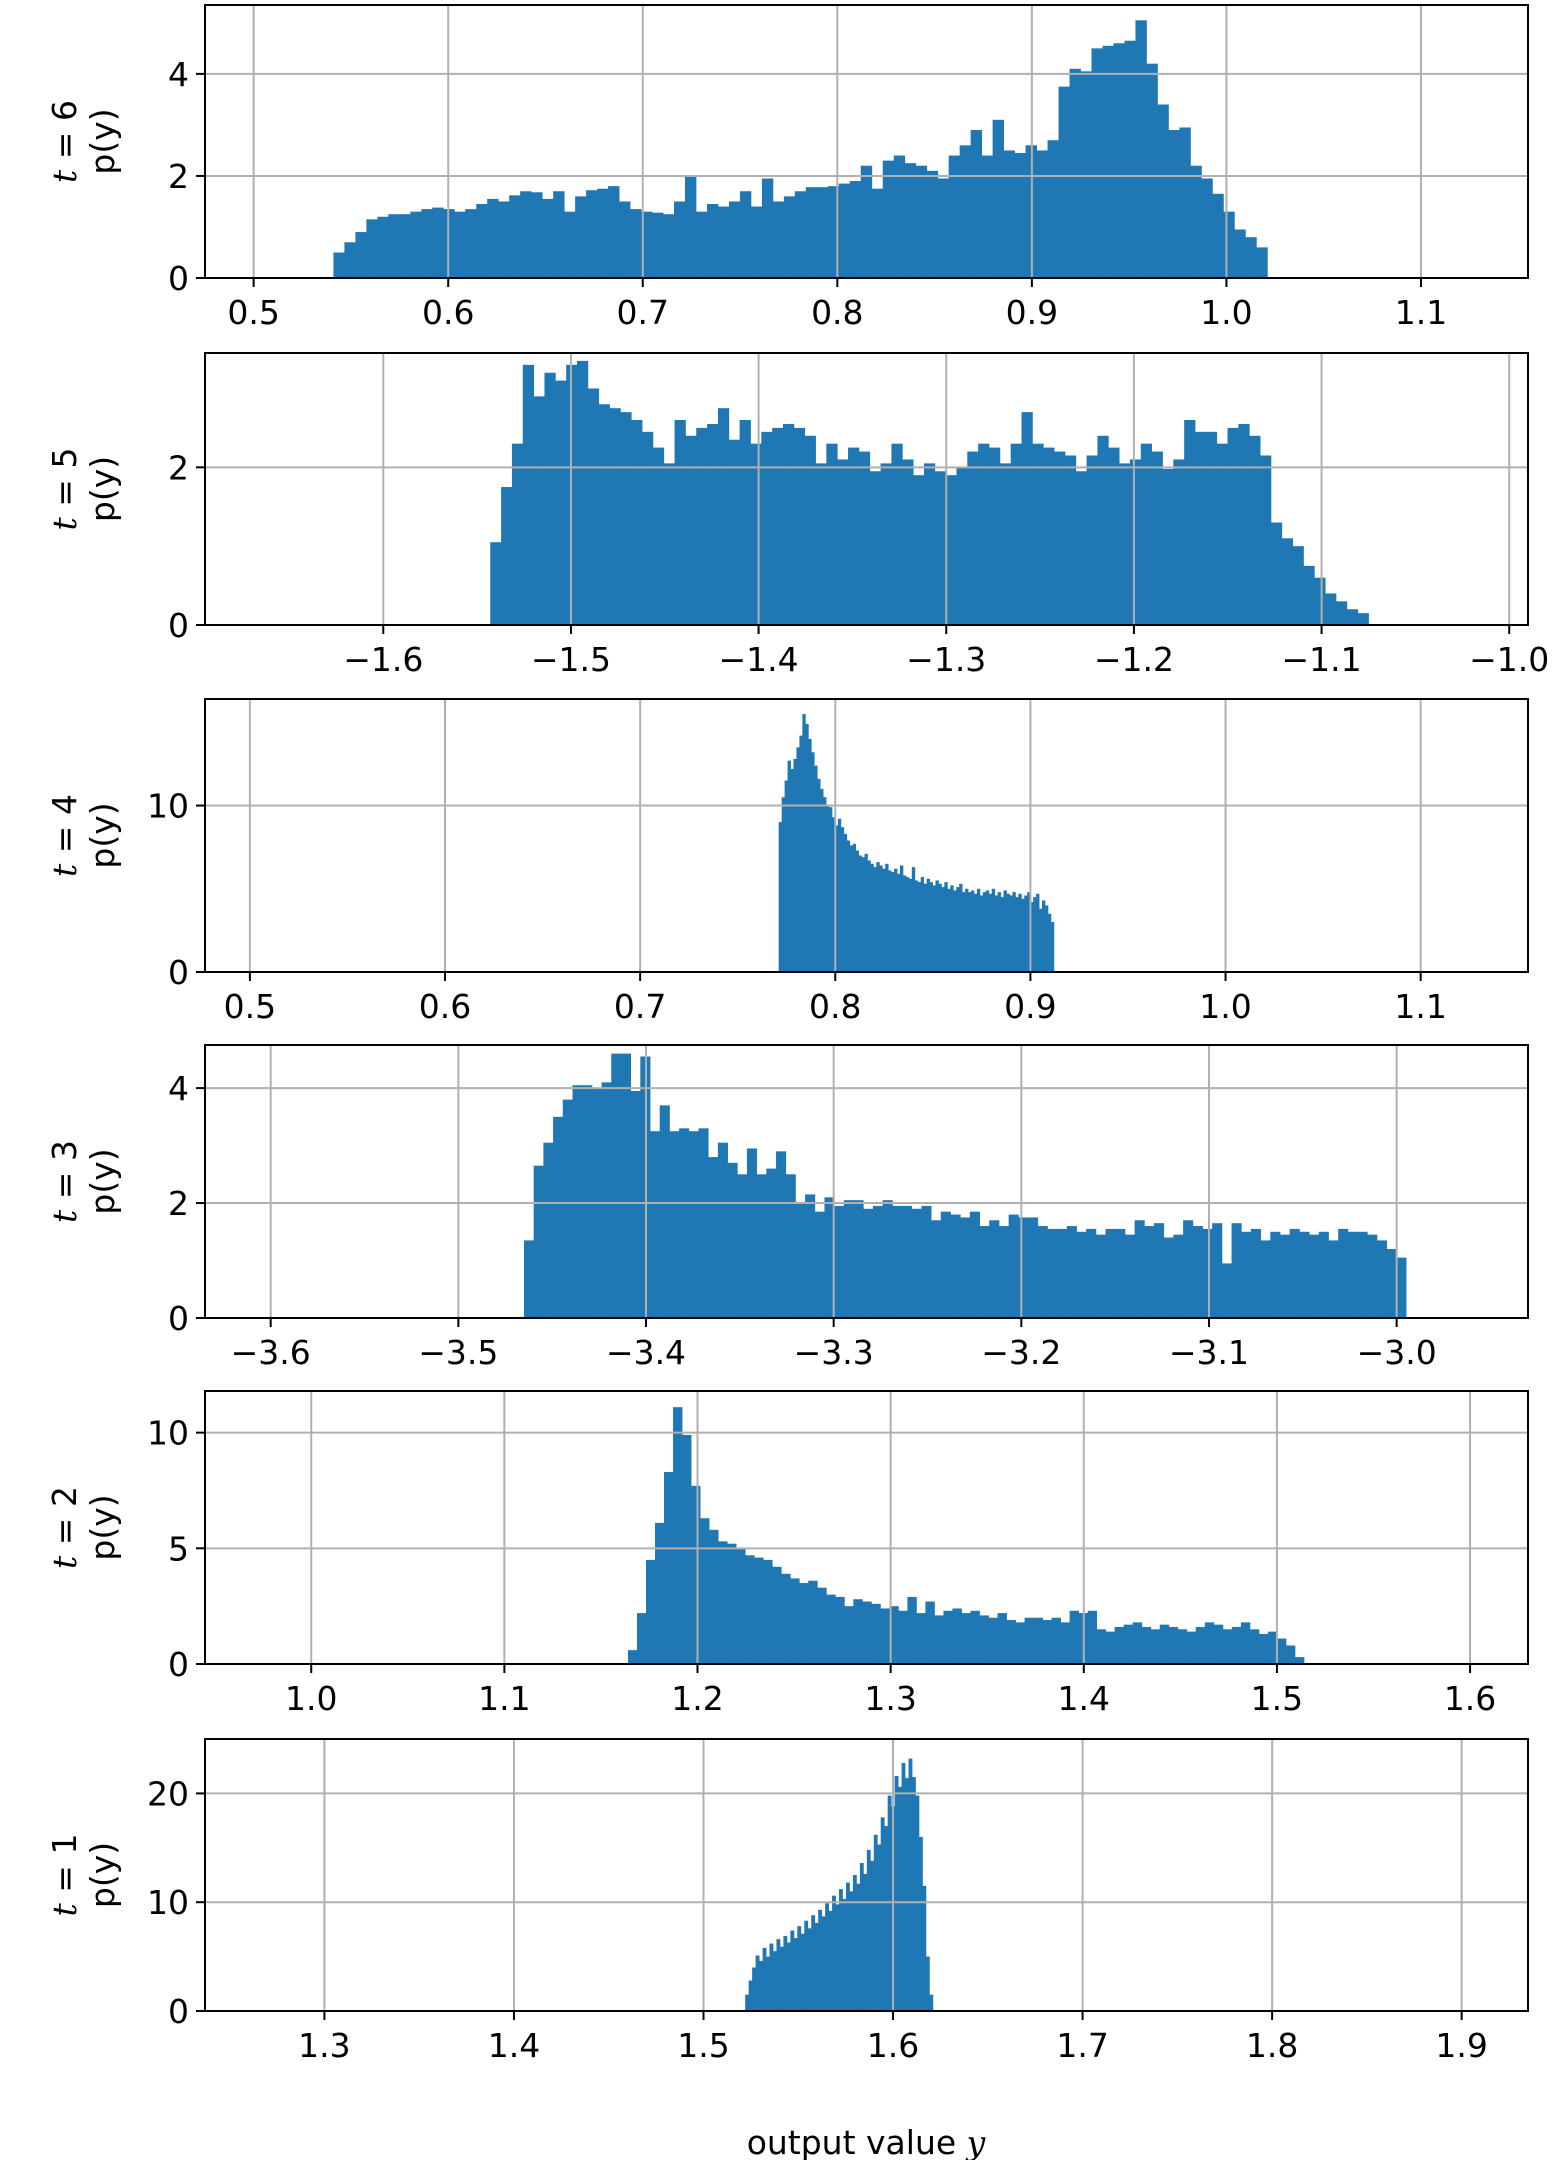 The height and width of the screenshot is (2160, 1560). Describe the element at coordinates (1082, 2045) in the screenshot. I see `x-tick-label: 1.7` at that location.